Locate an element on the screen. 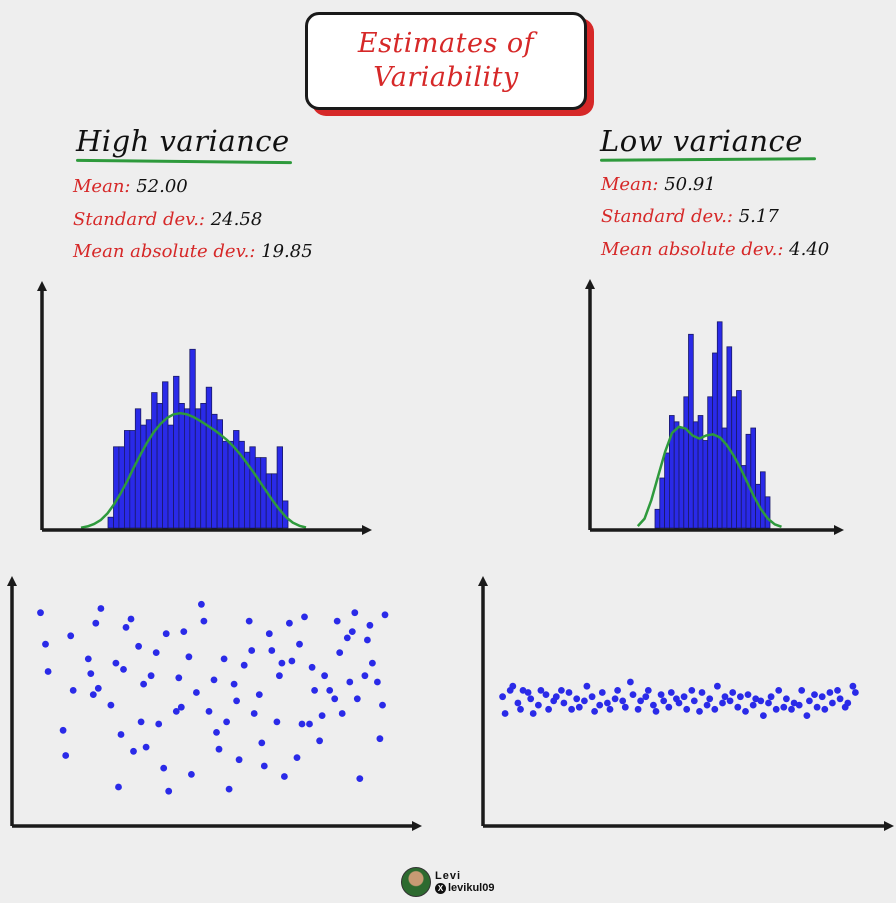 This screenshot has width=896, height=903. author-handle-row: X levikul09 is located at coordinates (464, 888).